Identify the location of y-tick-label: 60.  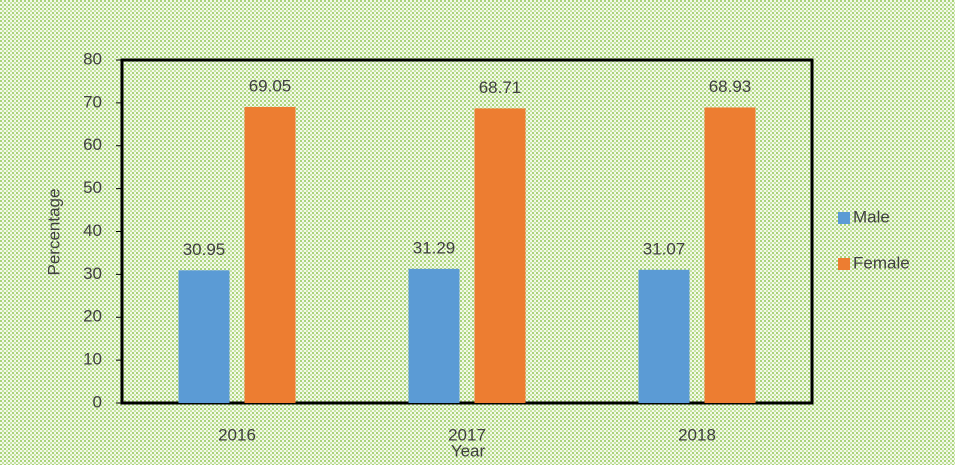
(92, 144).